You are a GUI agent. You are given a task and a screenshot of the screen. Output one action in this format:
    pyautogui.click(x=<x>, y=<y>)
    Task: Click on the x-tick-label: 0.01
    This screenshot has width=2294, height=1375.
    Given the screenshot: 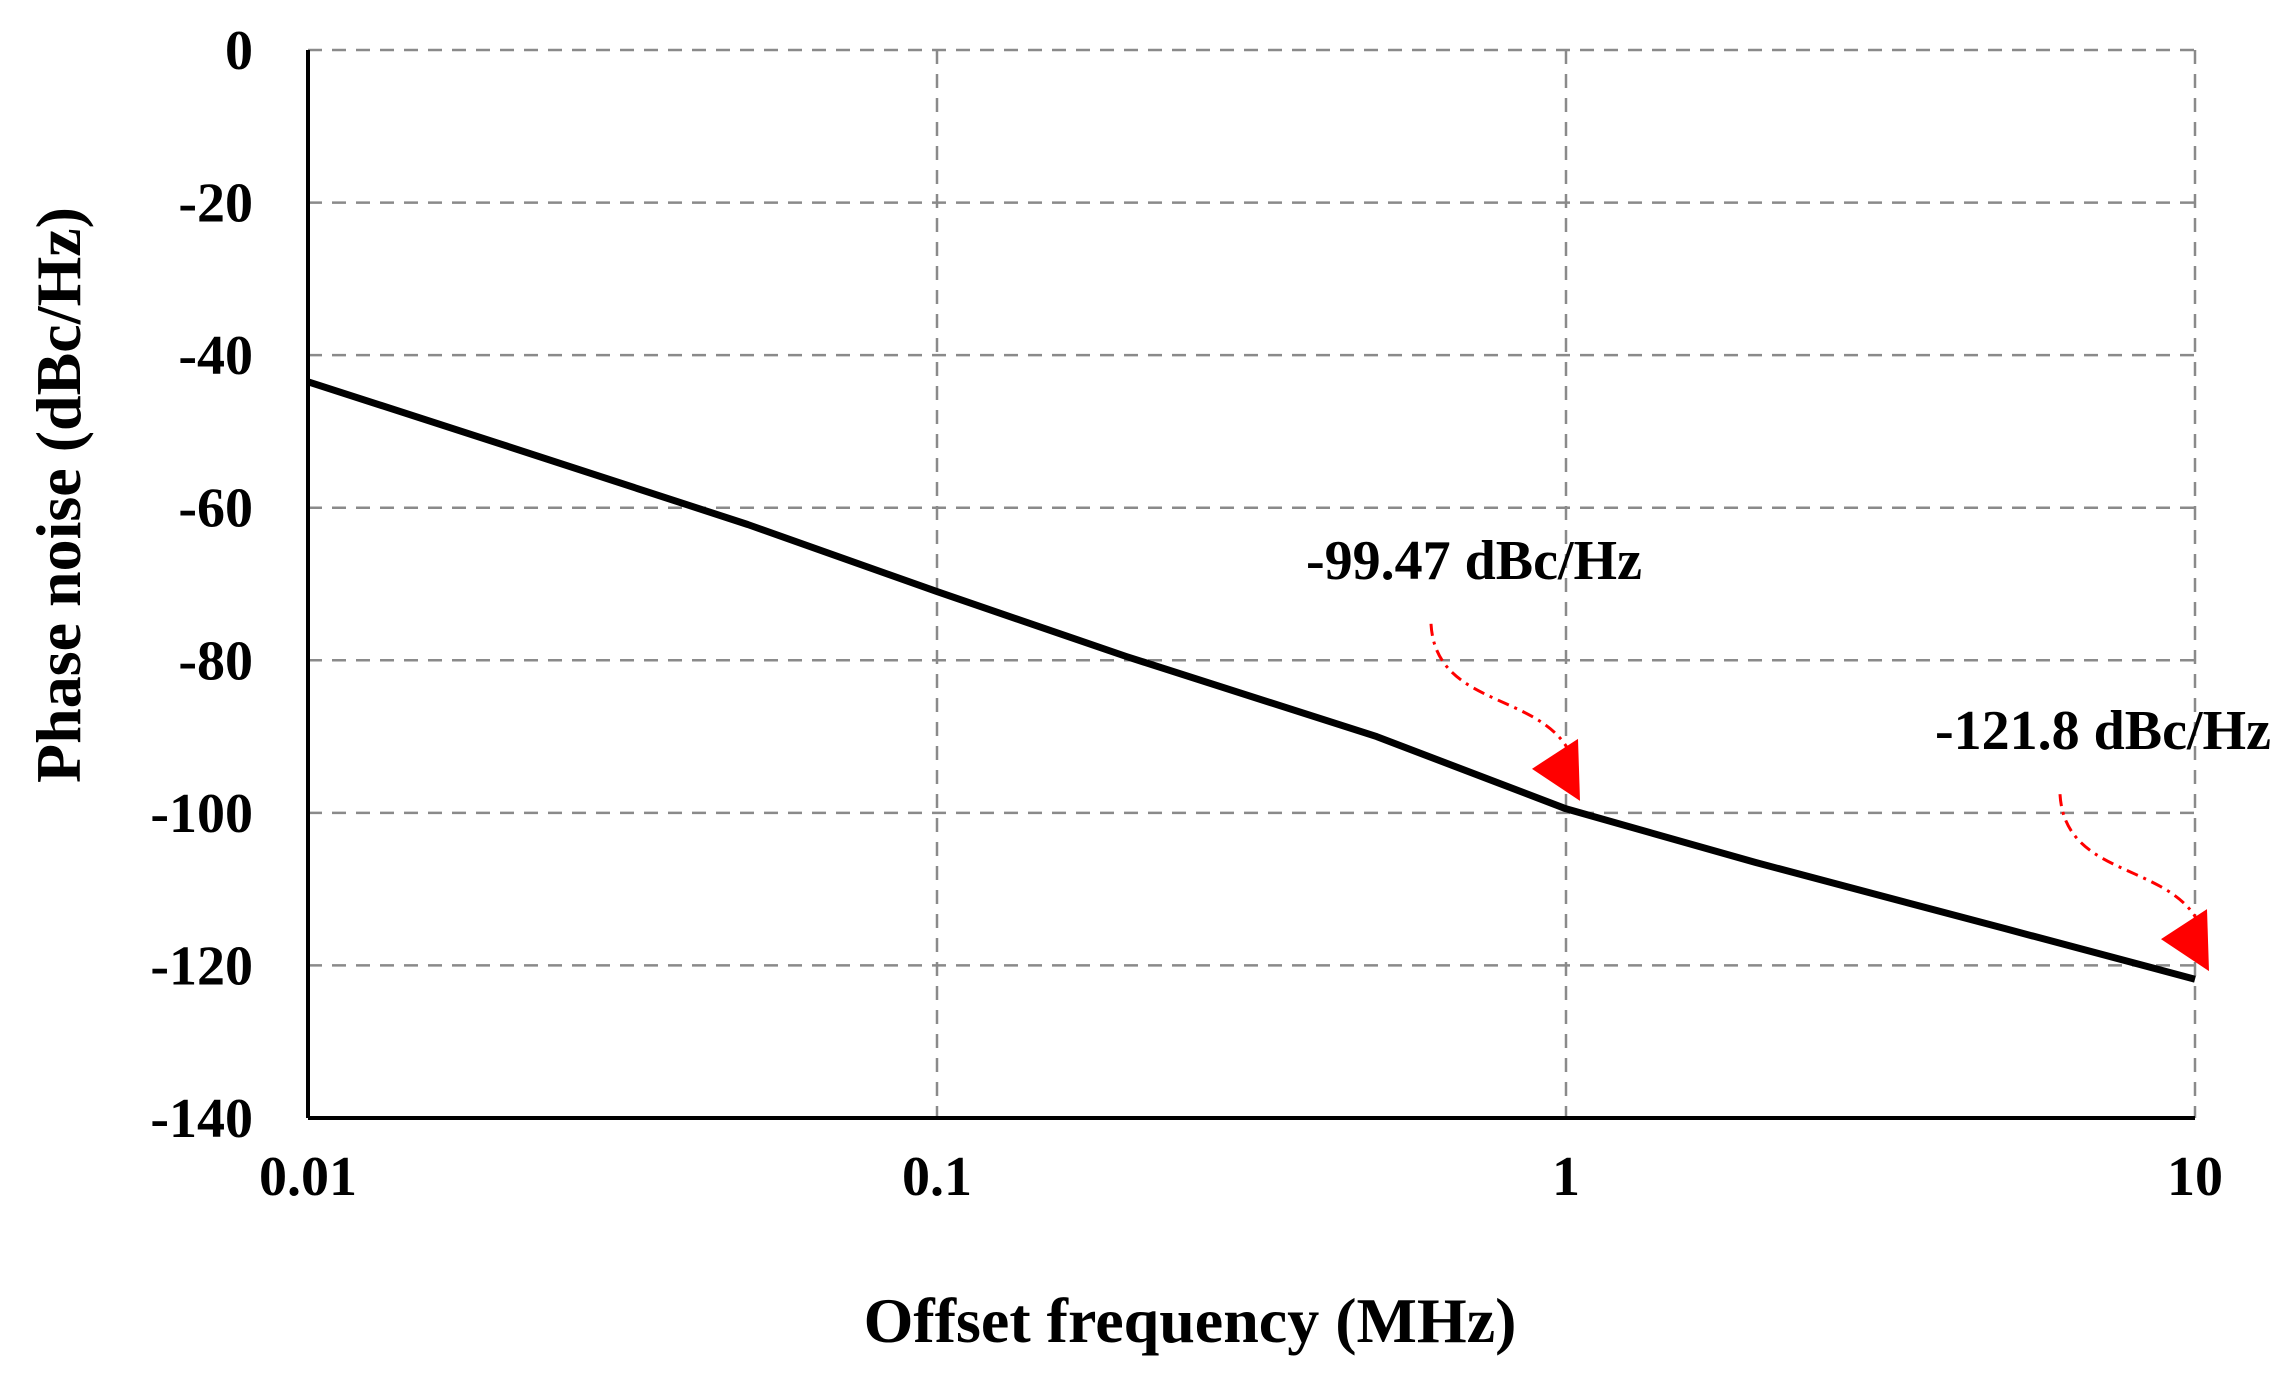 What is the action you would take?
    pyautogui.click(x=308, y=1177)
    